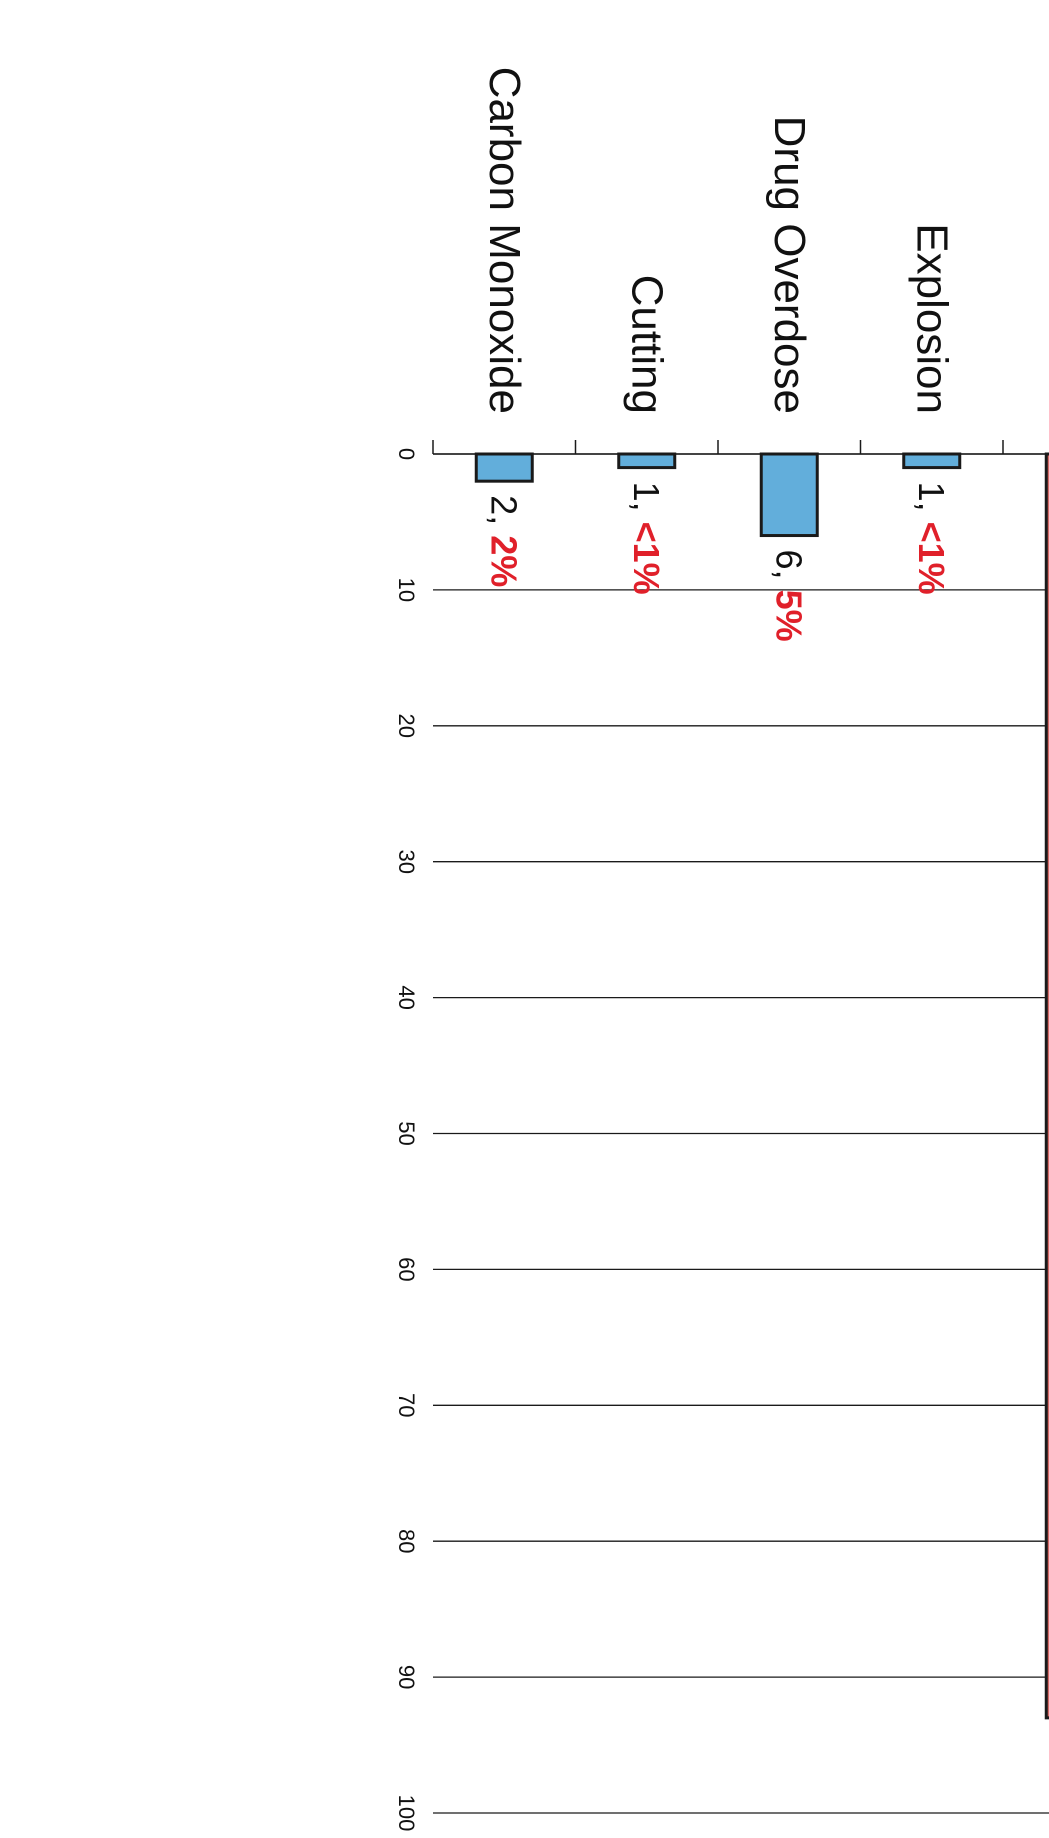 The height and width of the screenshot is (1838, 1049). What do you see at coordinates (406, 590) in the screenshot?
I see `tick-label: 10` at bounding box center [406, 590].